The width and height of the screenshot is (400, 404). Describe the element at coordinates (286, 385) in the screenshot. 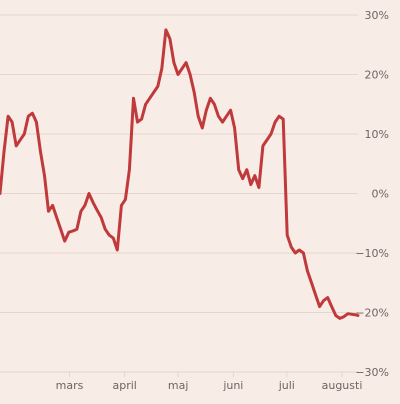

I see `x-tick-label: juli` at that location.